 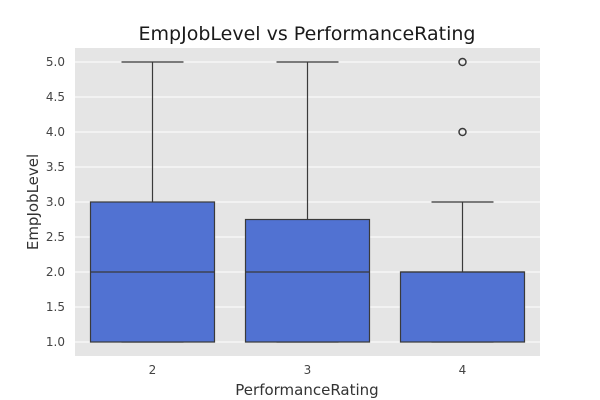 I want to click on x-axis-label: PerformanceRating, so click(x=306, y=390).